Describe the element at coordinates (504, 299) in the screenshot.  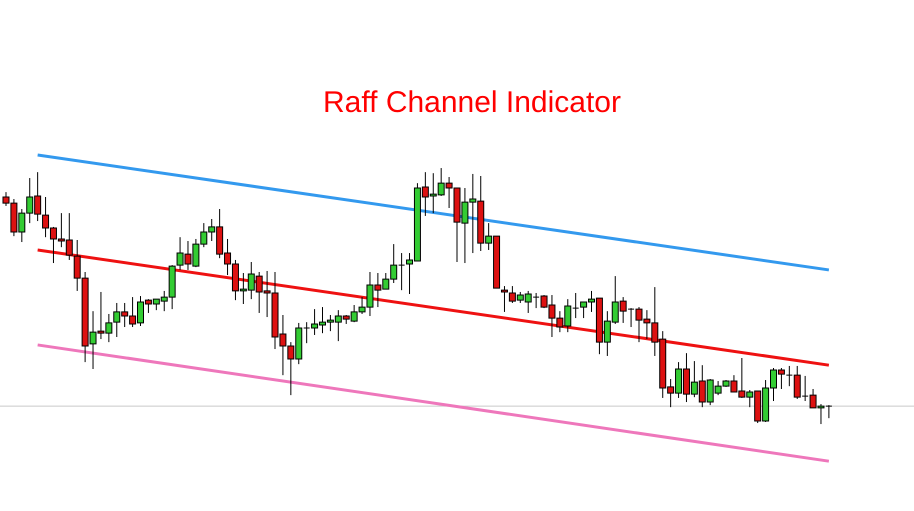
I see `candlestick` at that location.